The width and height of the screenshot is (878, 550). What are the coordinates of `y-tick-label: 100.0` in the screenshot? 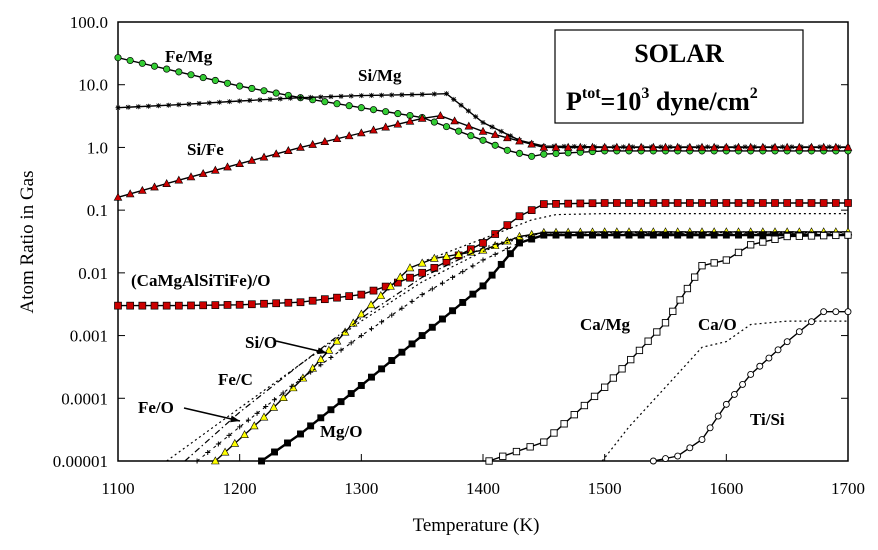 It's located at (89, 22).